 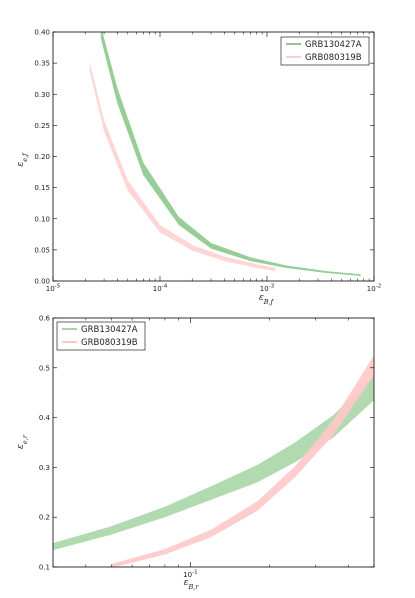 What do you see at coordinates (44, 468) in the screenshot?
I see `bottom-ytick-label: 0.3` at bounding box center [44, 468].